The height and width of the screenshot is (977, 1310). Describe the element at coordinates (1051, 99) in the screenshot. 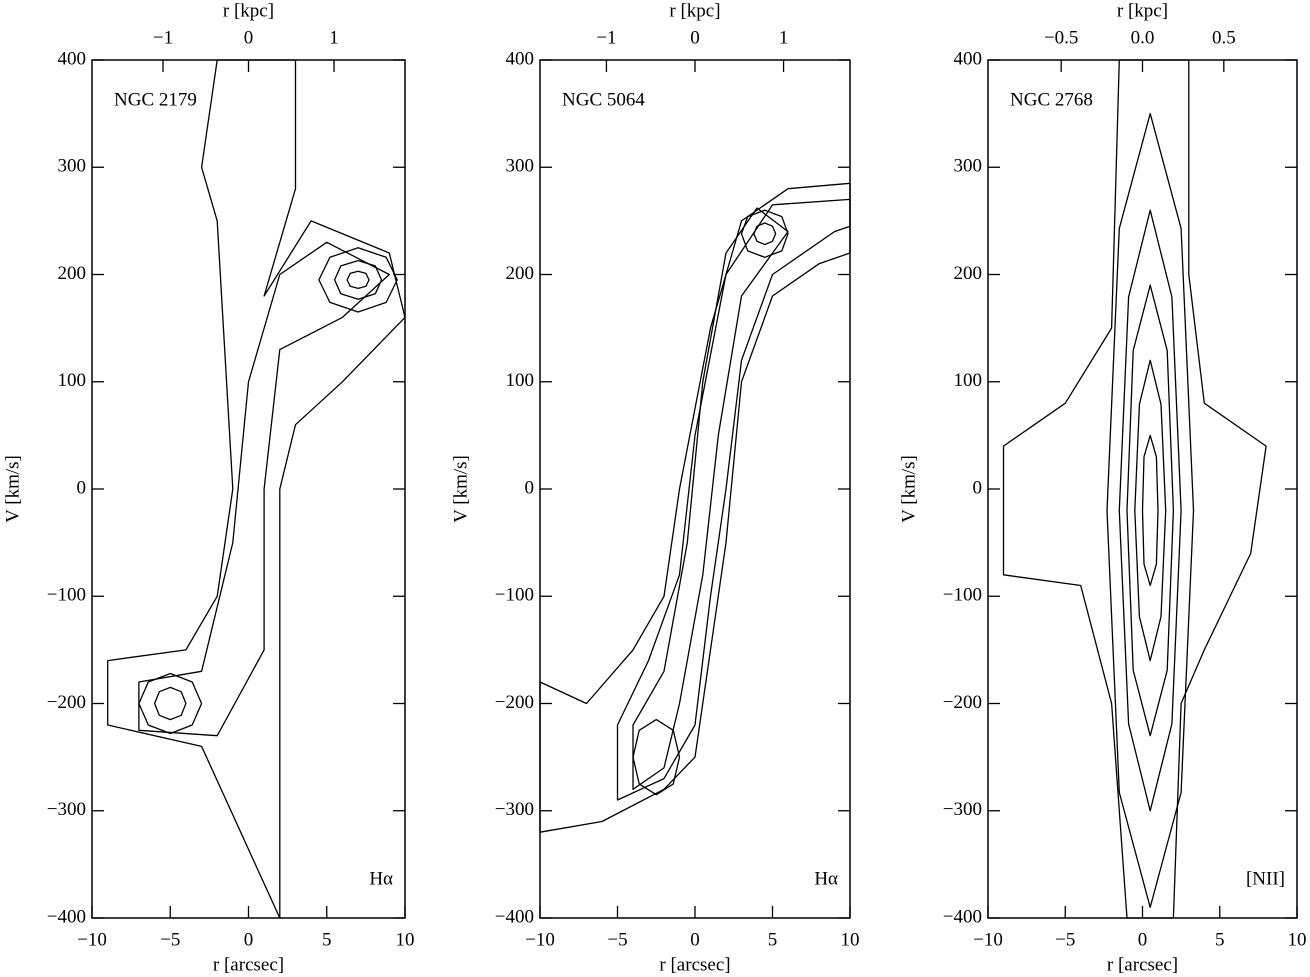

I see `panel-title: NGC 2768` at that location.